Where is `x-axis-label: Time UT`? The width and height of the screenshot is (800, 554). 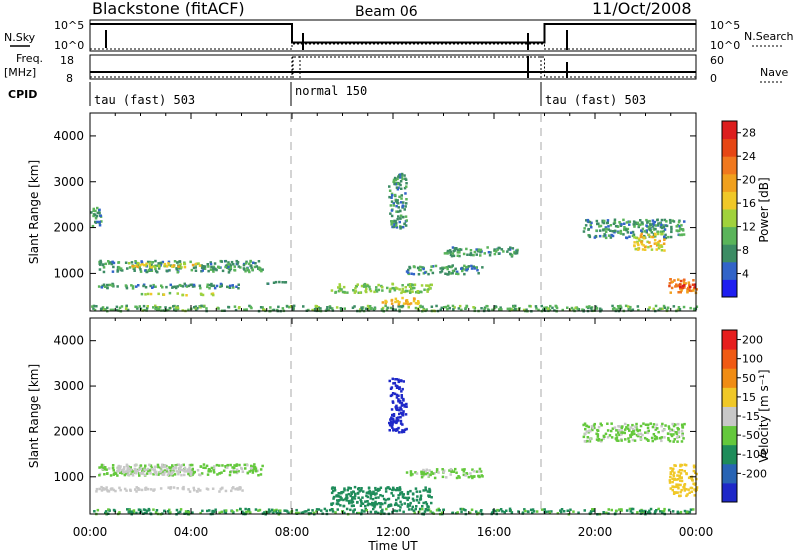 x-axis-label: Time UT is located at coordinates (392, 546).